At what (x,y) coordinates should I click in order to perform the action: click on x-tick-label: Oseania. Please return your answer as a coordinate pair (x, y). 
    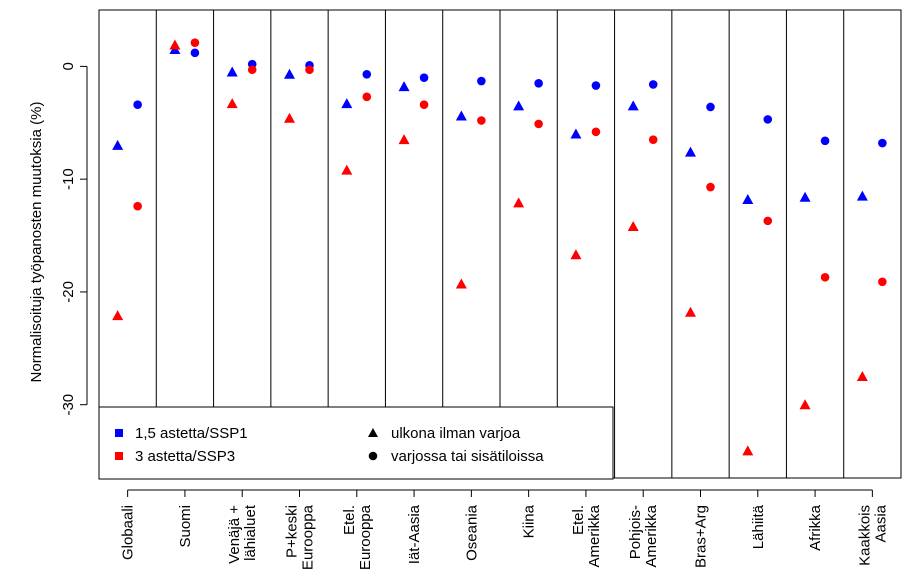
    Looking at the image, I should click on (471, 532).